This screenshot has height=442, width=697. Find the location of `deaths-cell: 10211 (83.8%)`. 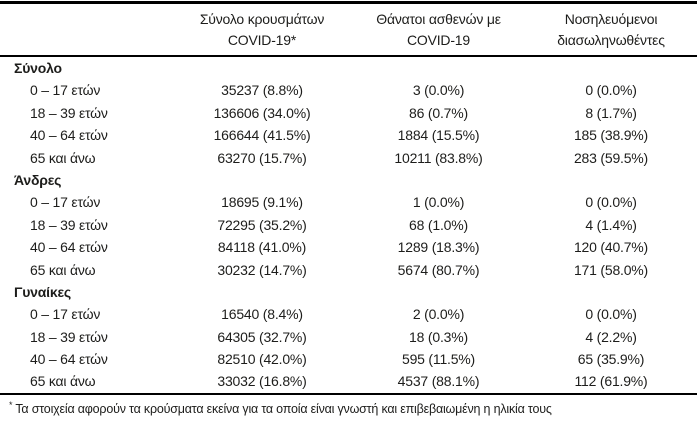

deaths-cell: 10211 (83.8%) is located at coordinates (438, 157).